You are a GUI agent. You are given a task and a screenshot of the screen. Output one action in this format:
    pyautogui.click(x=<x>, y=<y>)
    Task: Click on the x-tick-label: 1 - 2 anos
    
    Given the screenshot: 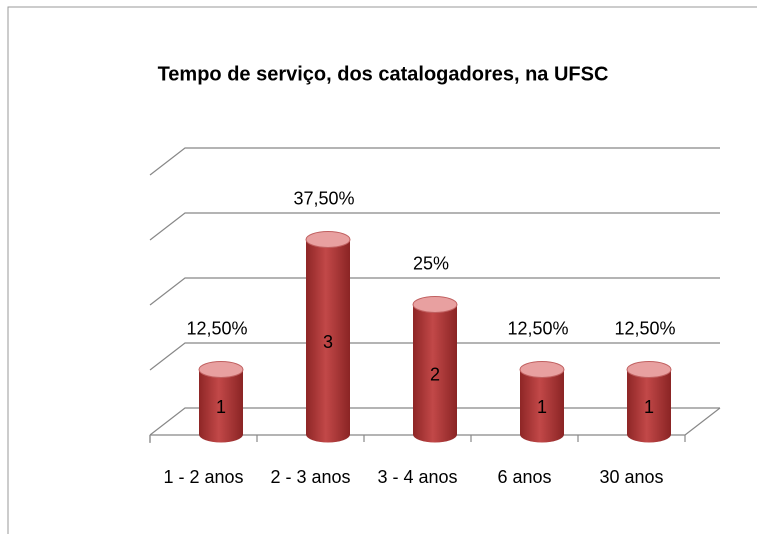 What is the action you would take?
    pyautogui.click(x=203, y=477)
    